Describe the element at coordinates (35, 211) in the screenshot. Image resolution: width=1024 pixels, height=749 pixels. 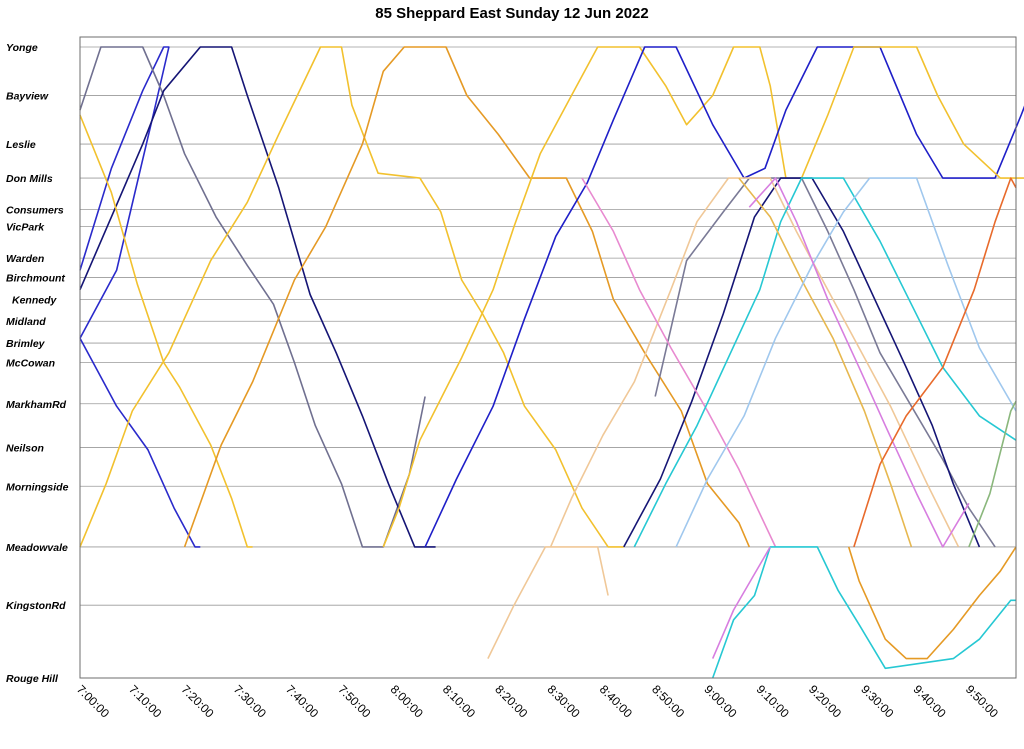
I see `stop-label: Consumers` at that location.